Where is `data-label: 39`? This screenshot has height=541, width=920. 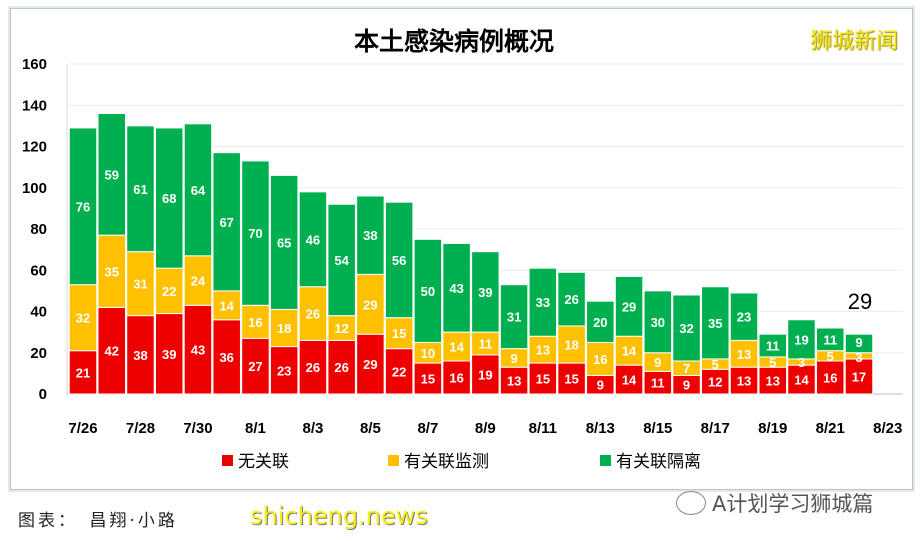 data-label: 39 is located at coordinates (485, 292).